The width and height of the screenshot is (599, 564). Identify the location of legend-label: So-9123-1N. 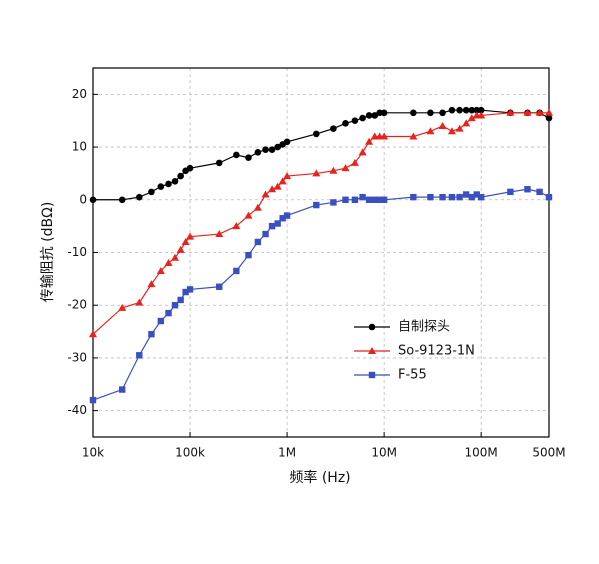
(436, 351).